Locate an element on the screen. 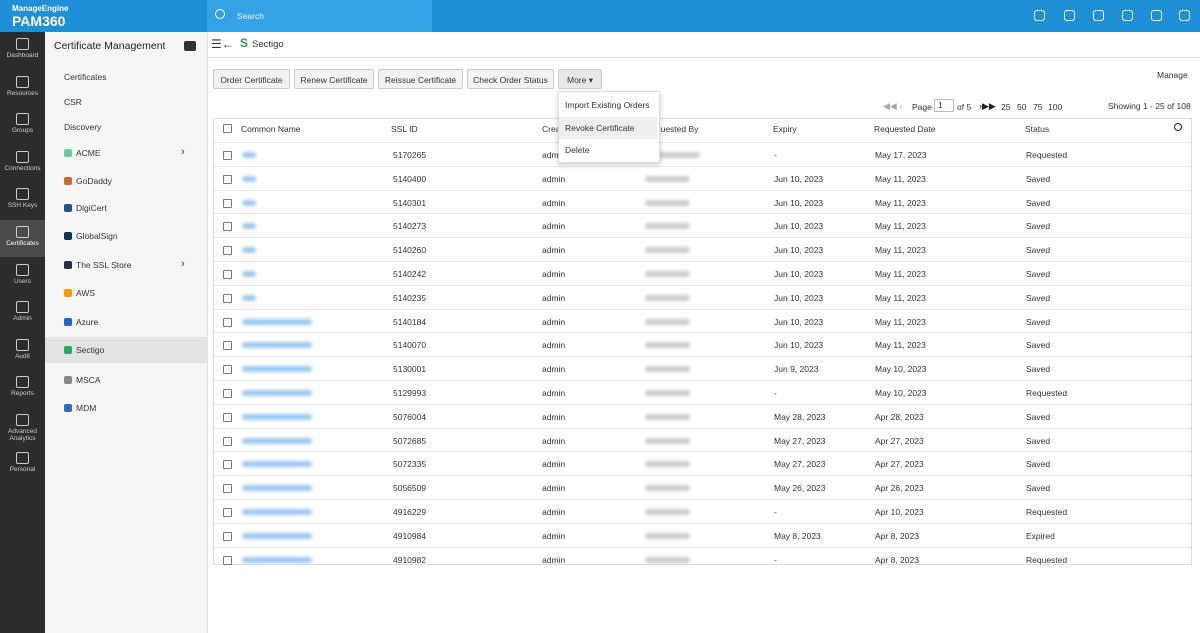 The height and width of the screenshot is (633, 1200). page-size: 75 is located at coordinates (1038, 107).